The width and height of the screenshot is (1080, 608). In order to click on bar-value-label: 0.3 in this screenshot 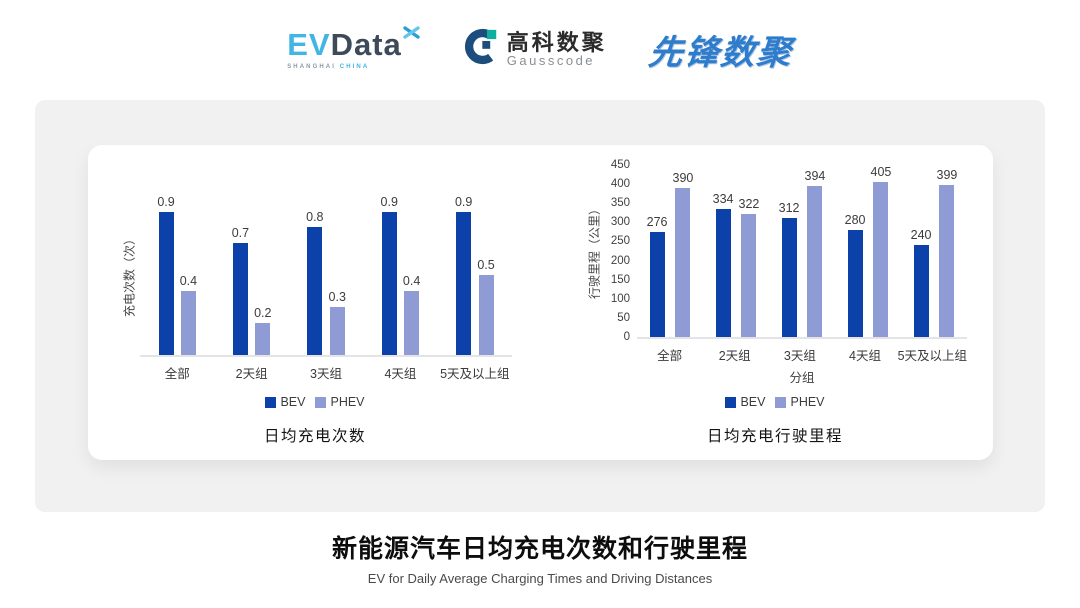, I will do `click(337, 297)`.